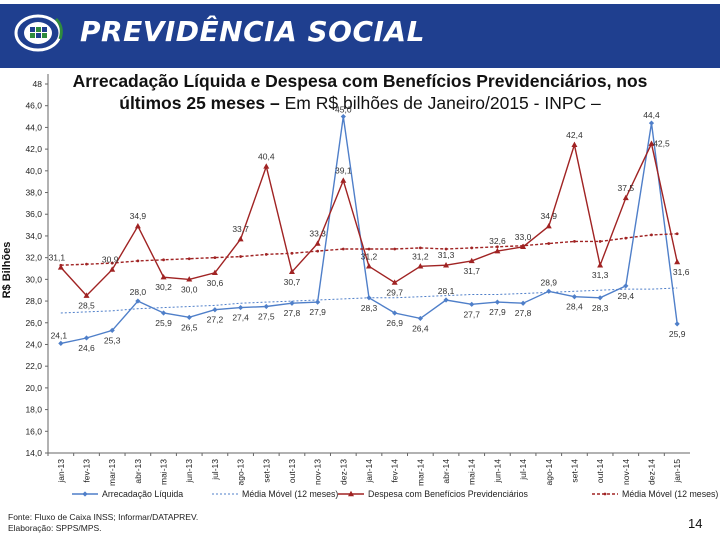 The height and width of the screenshot is (540, 720). What do you see at coordinates (112, 472) in the screenshot?
I see `x-tick-label: mar-13` at bounding box center [112, 472].